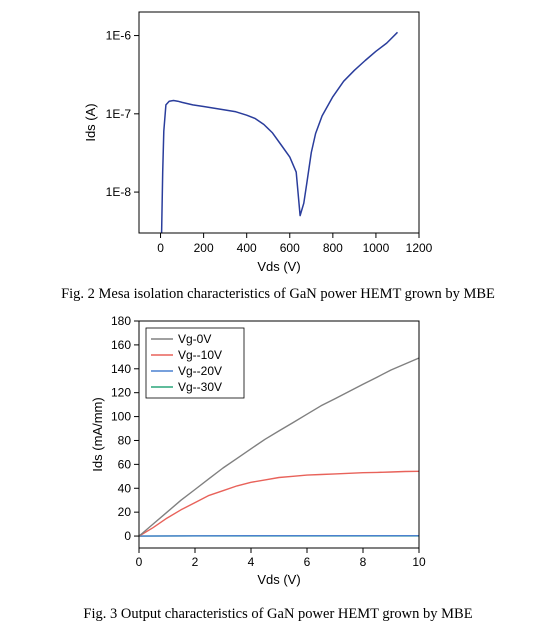 The height and width of the screenshot is (637, 556). What do you see at coordinates (278, 579) in the screenshot?
I see `chart2-x-axis-label: Vds (V)` at bounding box center [278, 579].